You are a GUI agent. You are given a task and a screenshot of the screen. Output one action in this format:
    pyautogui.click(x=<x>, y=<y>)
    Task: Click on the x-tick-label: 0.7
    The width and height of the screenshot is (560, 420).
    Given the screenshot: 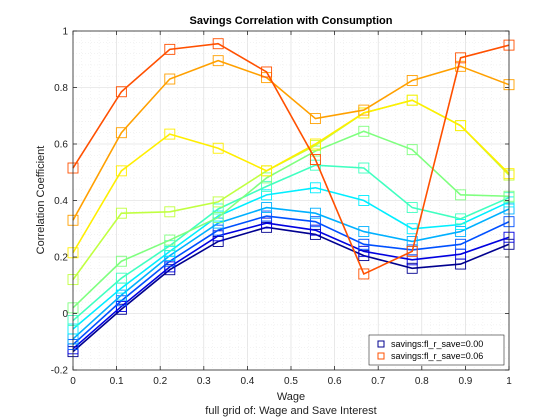 What is the action you would take?
    pyautogui.click(x=378, y=381)
    